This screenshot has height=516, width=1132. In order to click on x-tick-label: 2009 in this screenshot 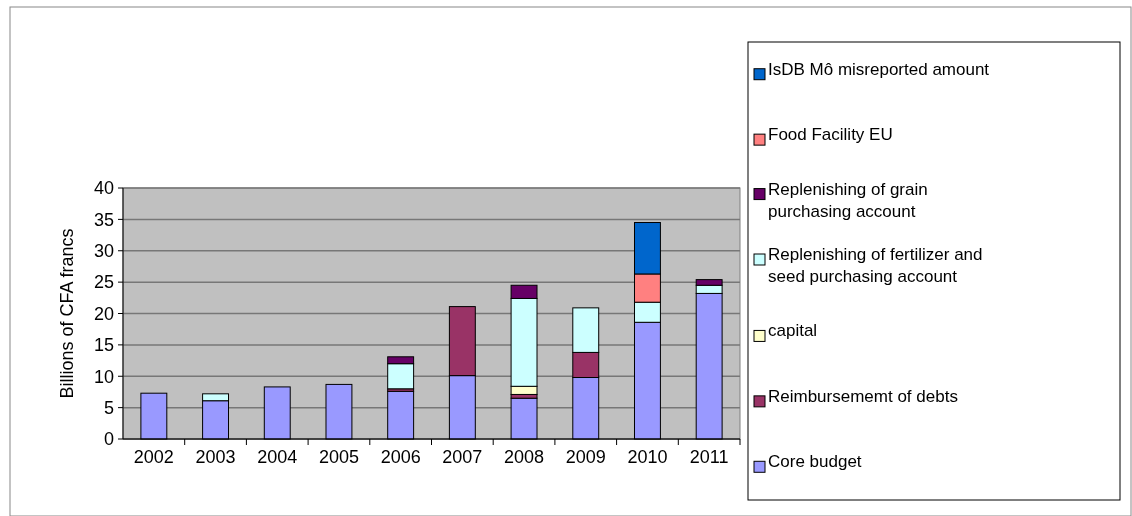, I will do `click(585, 457)`.